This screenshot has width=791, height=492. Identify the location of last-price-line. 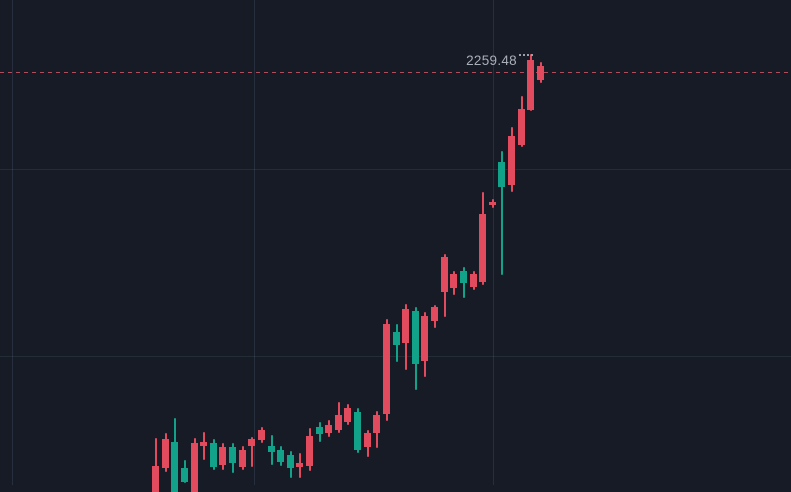
(395, 72).